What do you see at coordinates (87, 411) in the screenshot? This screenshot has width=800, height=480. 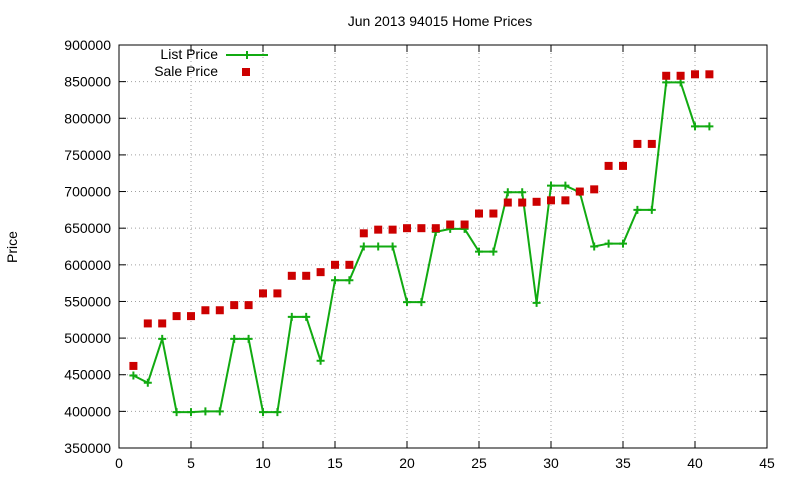 I see `y-tick-label: 400000` at bounding box center [87, 411].